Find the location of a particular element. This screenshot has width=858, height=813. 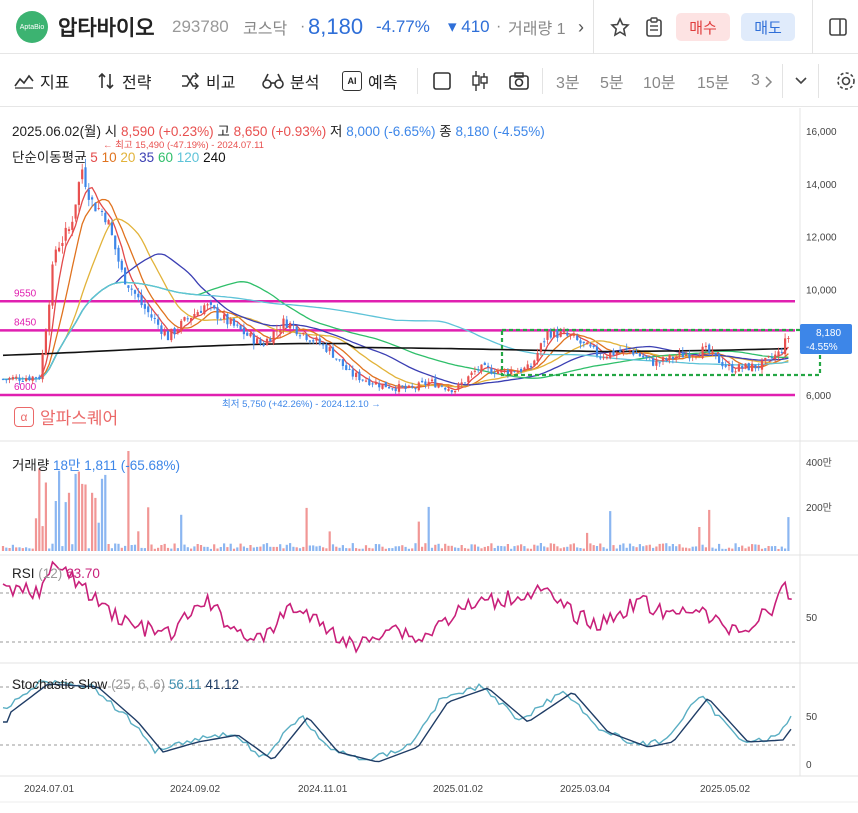

chevron-down-icon is located at coordinates (801, 81).